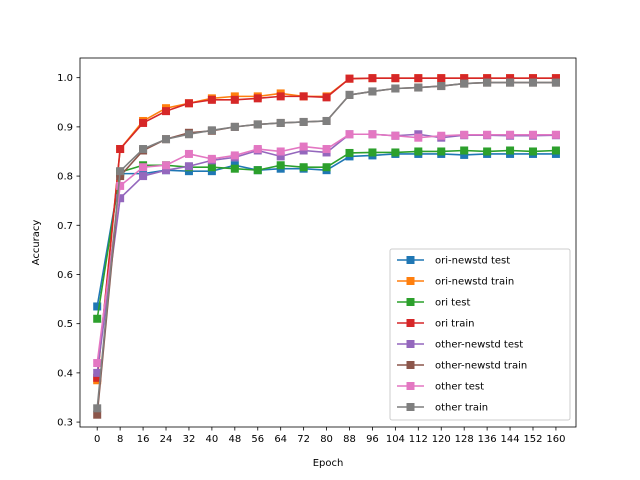 This screenshot has width=640, height=480. I want to click on y-axis-label: Accuracy, so click(36, 243).